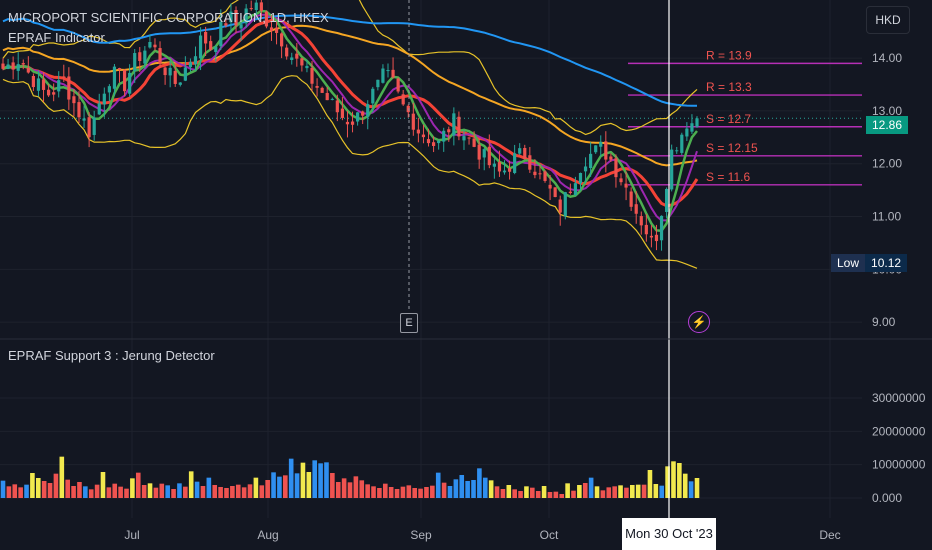 This screenshot has height=550, width=932. I want to click on level-label: S = 11.6, so click(728, 177).